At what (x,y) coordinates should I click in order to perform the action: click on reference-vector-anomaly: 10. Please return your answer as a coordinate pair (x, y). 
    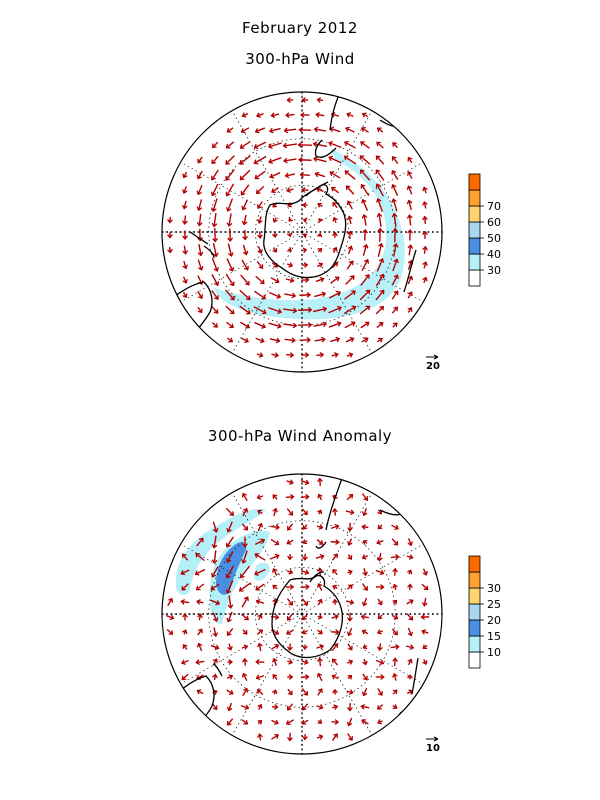
    Looking at the image, I should click on (433, 745).